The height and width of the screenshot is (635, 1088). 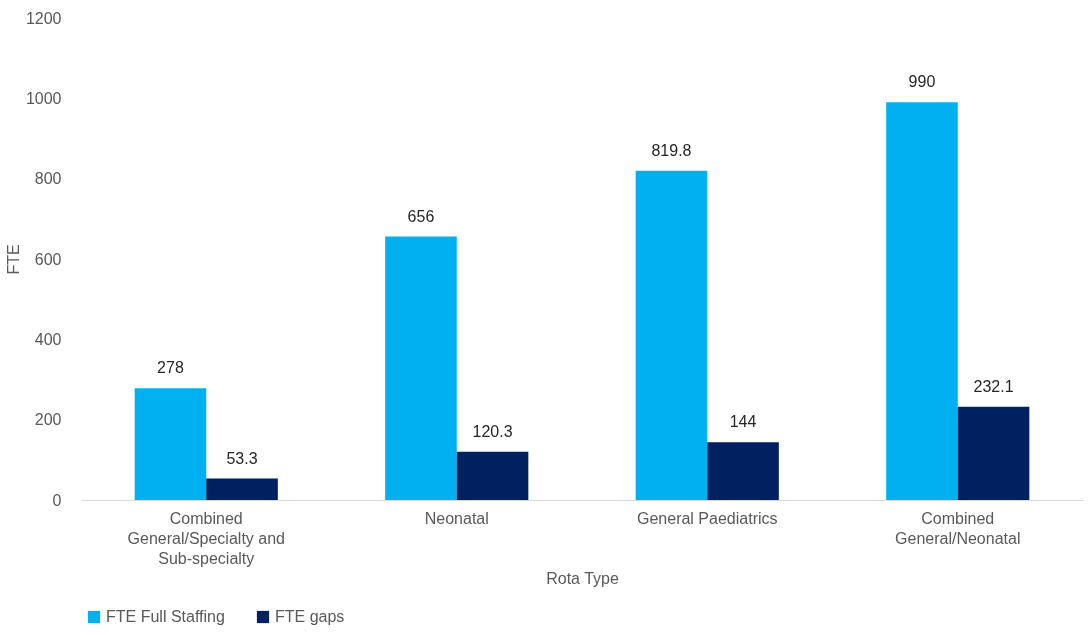 I want to click on x-axis-title: Rota Type, so click(x=582, y=578).